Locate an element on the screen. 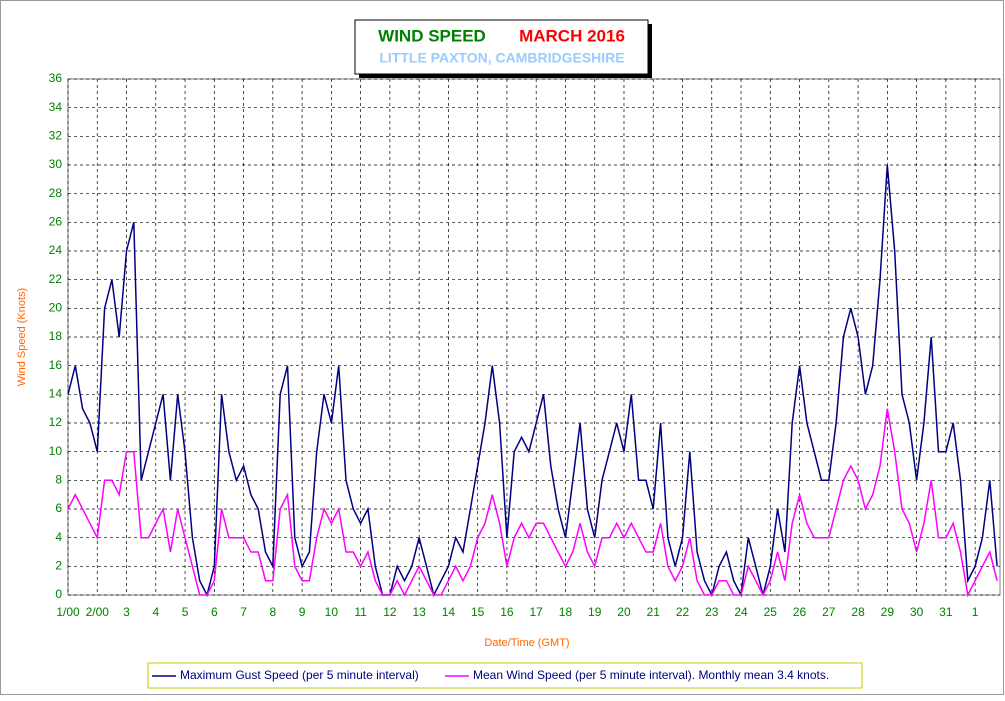  y-tick-label: 8 is located at coordinates (58, 480).